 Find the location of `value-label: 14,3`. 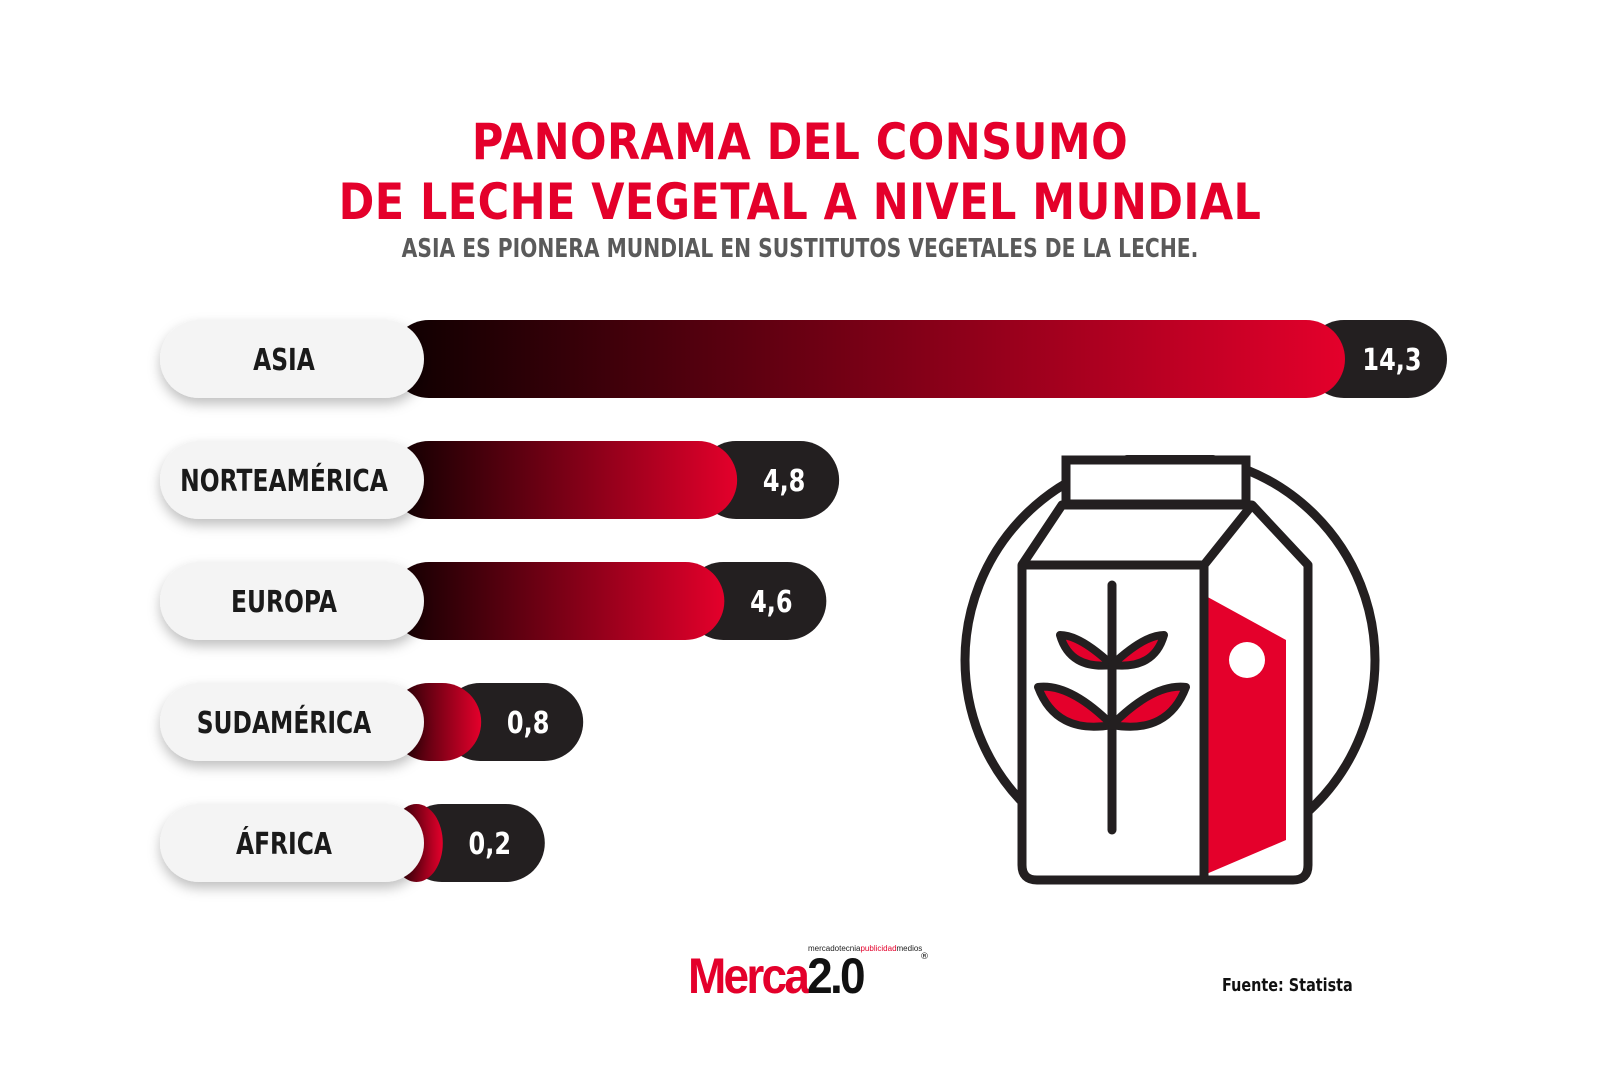

value-label: 14,3 is located at coordinates (1391, 360).